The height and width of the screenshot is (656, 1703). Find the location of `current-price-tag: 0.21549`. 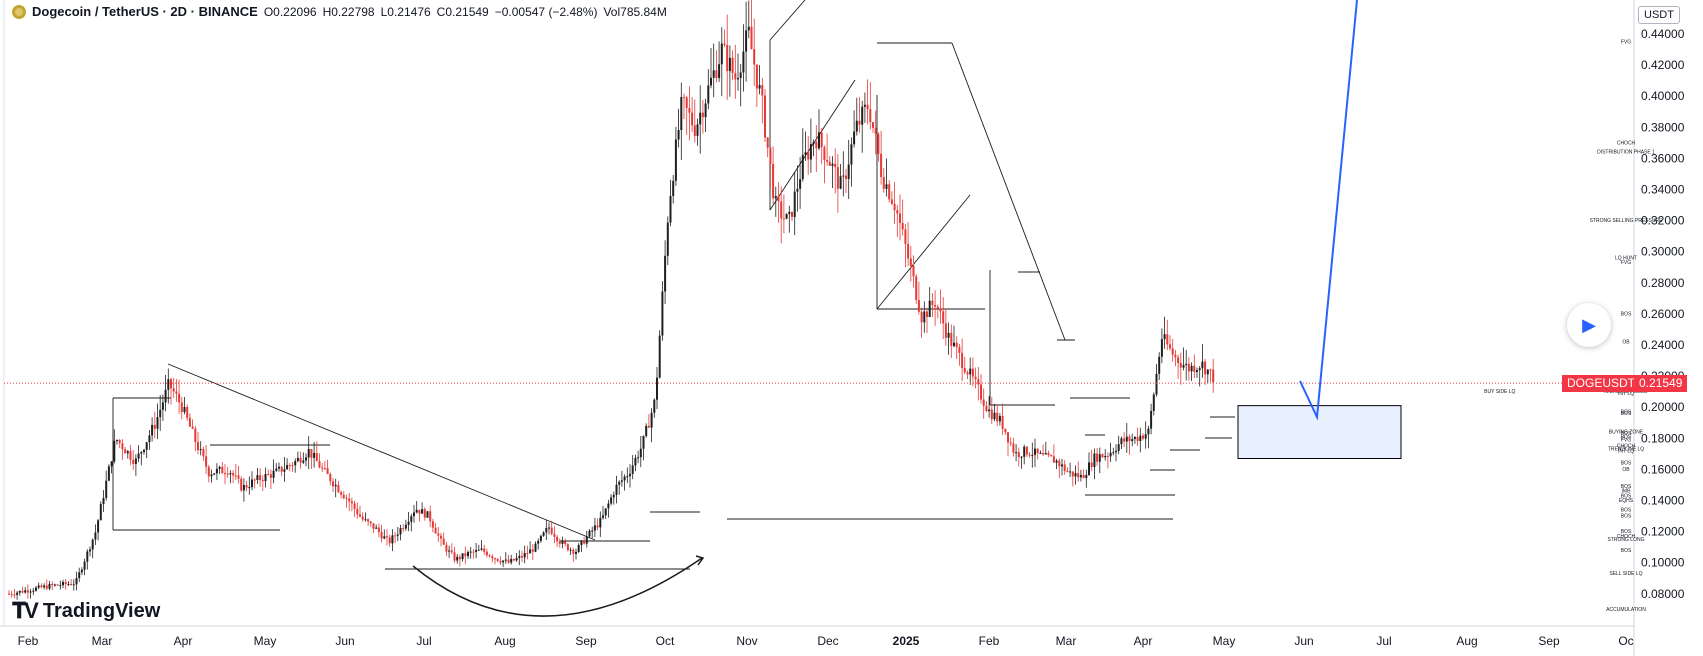

current-price-tag: 0.21549 is located at coordinates (1661, 383).